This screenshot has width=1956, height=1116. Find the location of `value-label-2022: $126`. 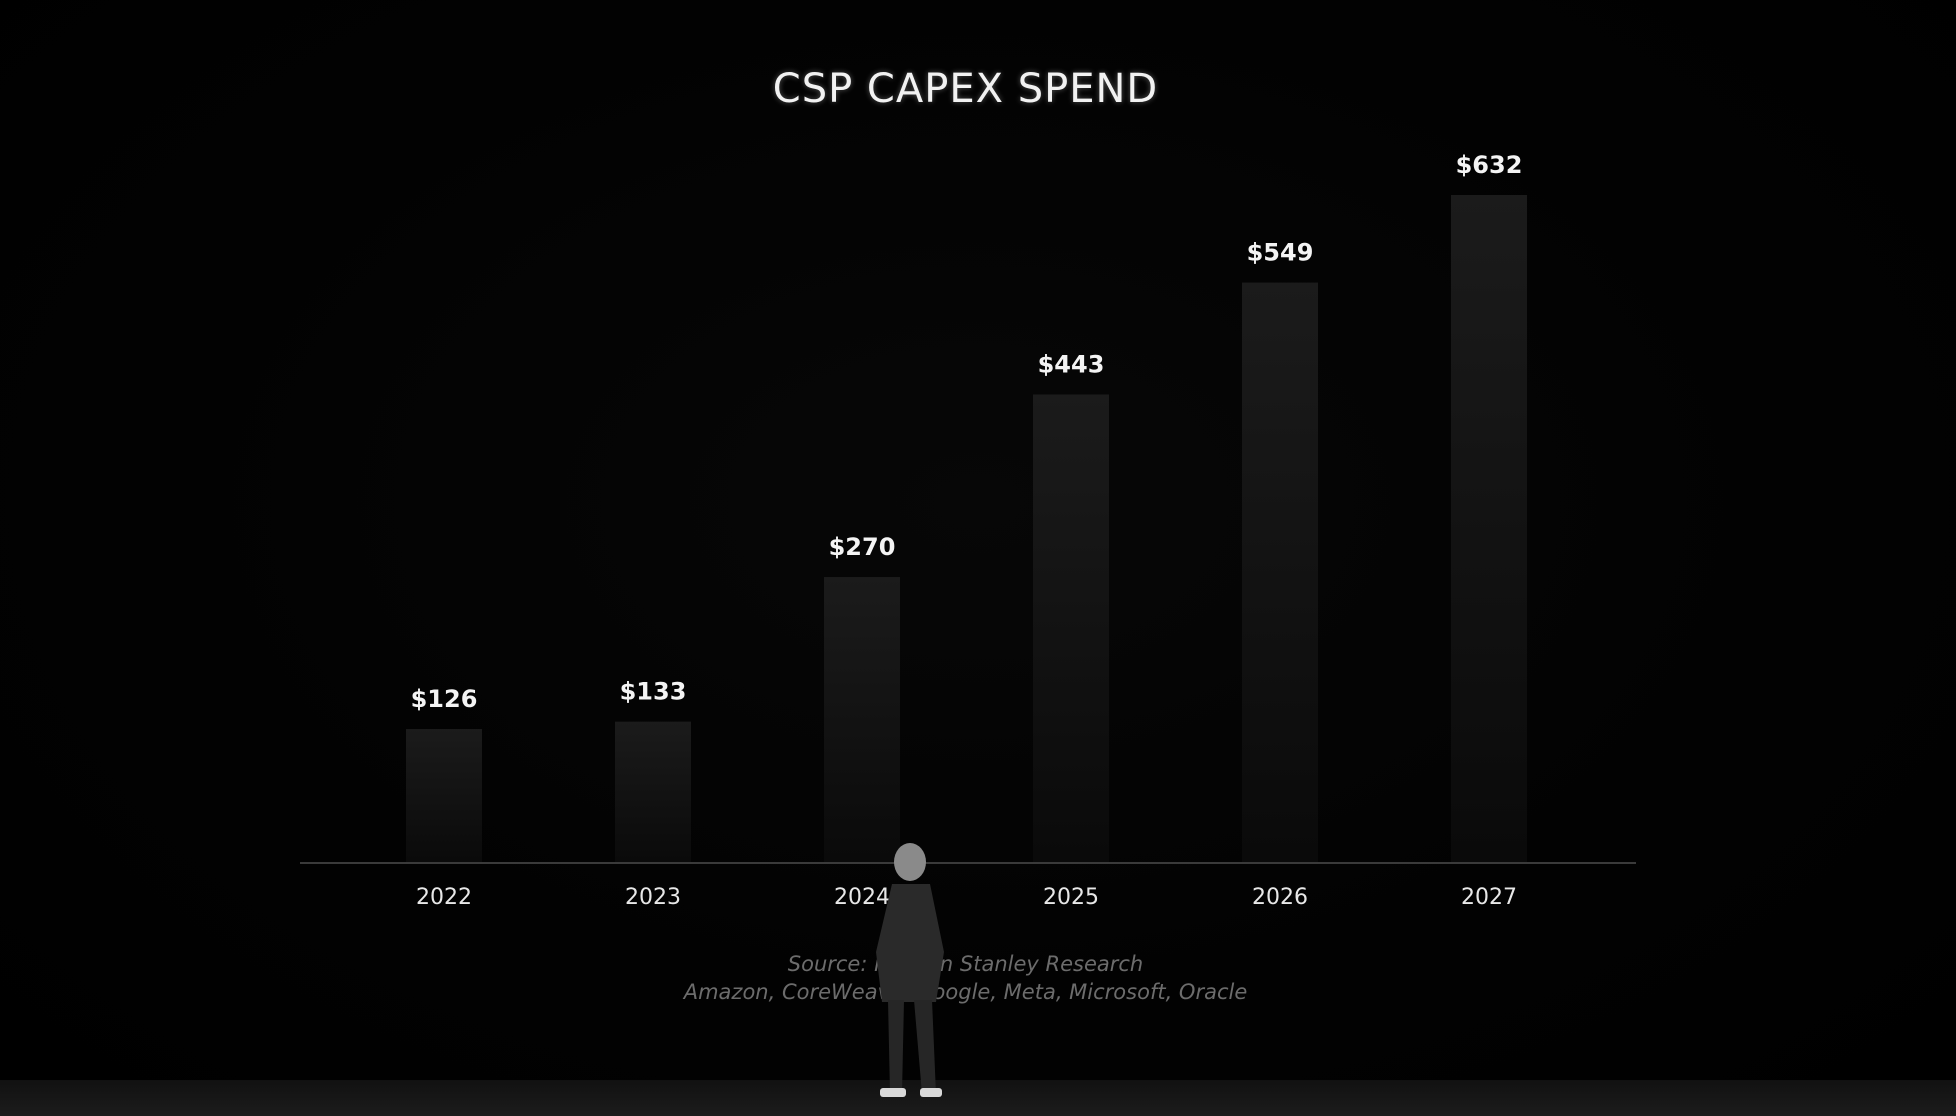

value-label-2022: $126 is located at coordinates (444, 699).